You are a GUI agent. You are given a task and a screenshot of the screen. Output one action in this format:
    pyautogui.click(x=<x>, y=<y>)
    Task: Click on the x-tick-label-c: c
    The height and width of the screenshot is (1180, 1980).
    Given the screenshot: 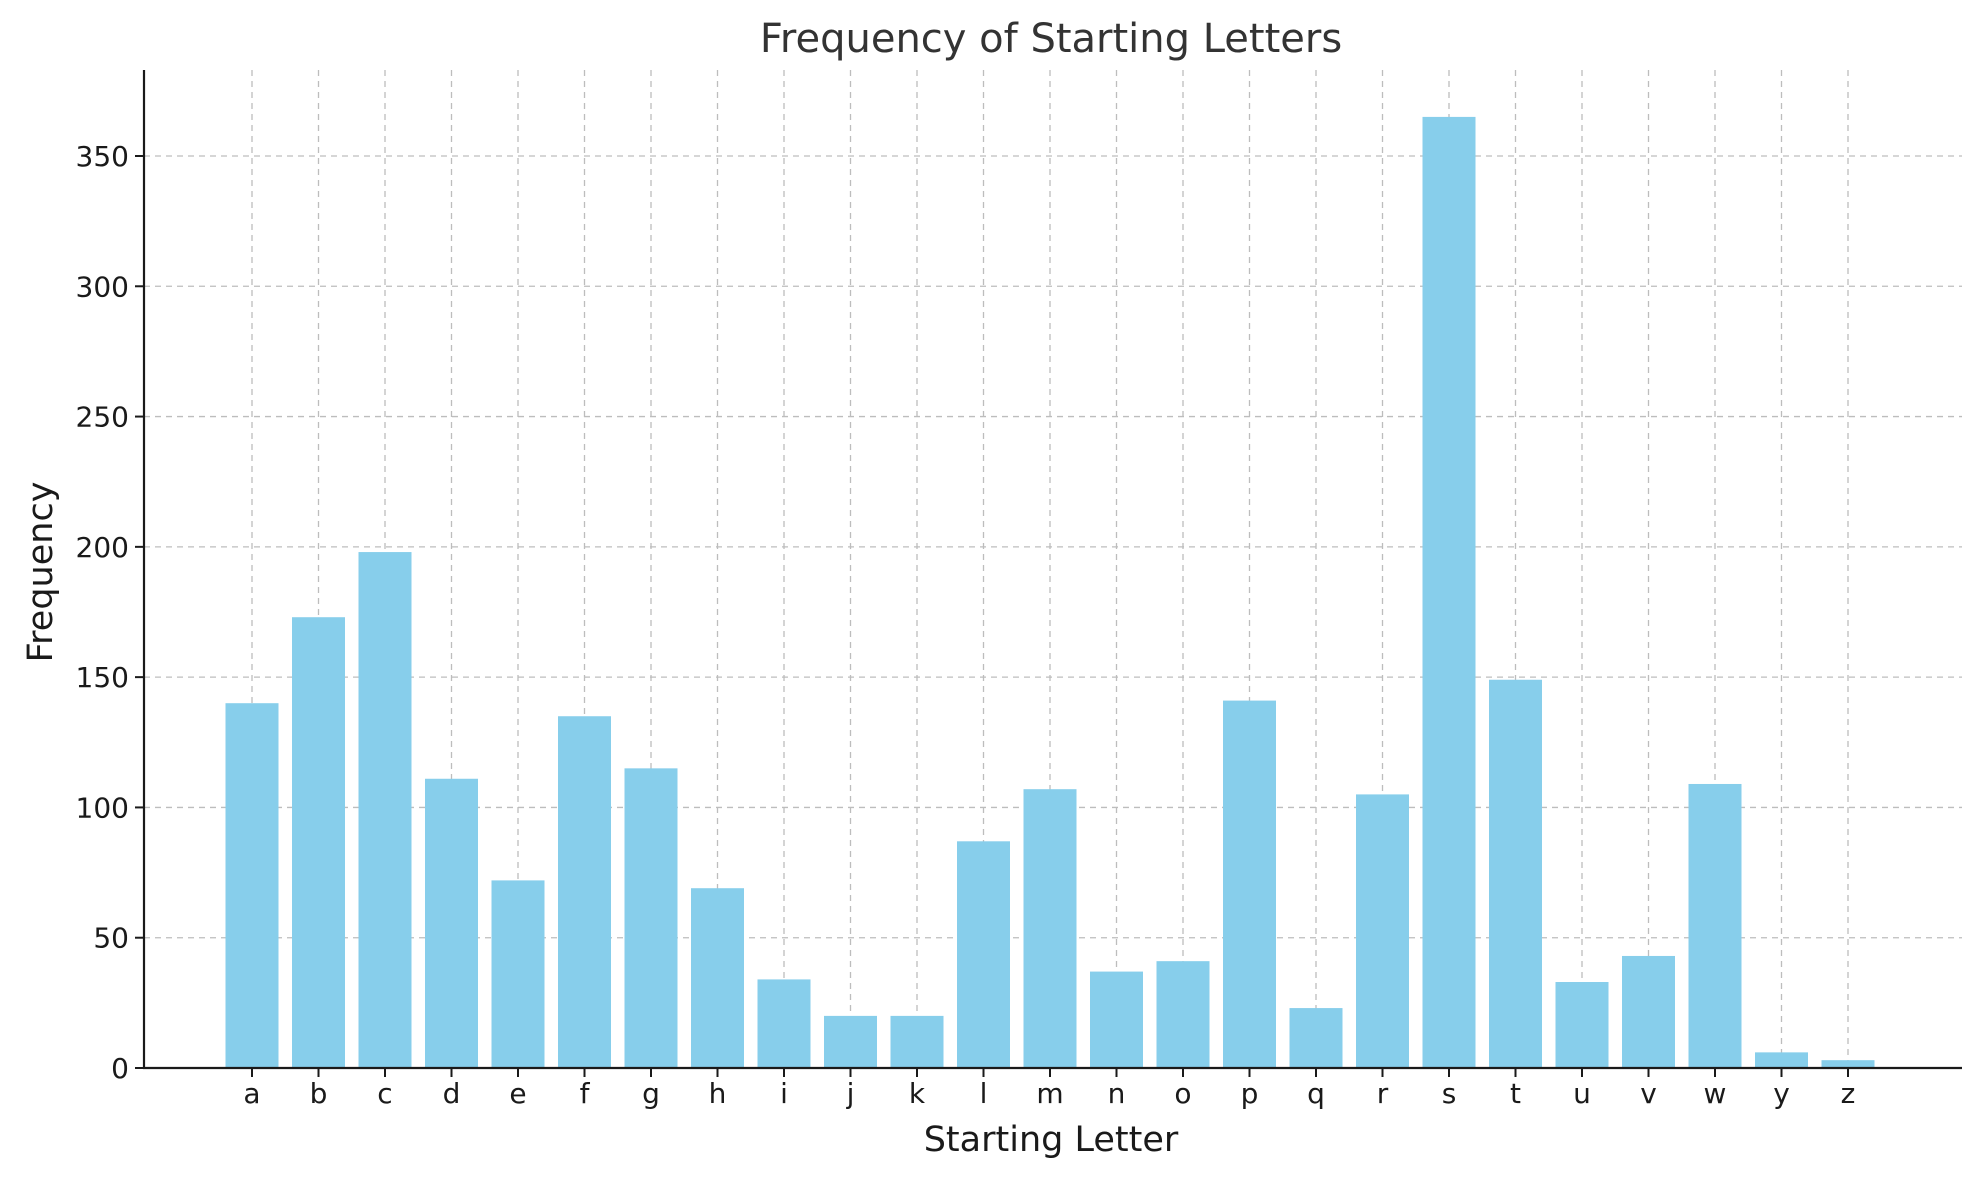 What is the action you would take?
    pyautogui.click(x=384, y=1093)
    